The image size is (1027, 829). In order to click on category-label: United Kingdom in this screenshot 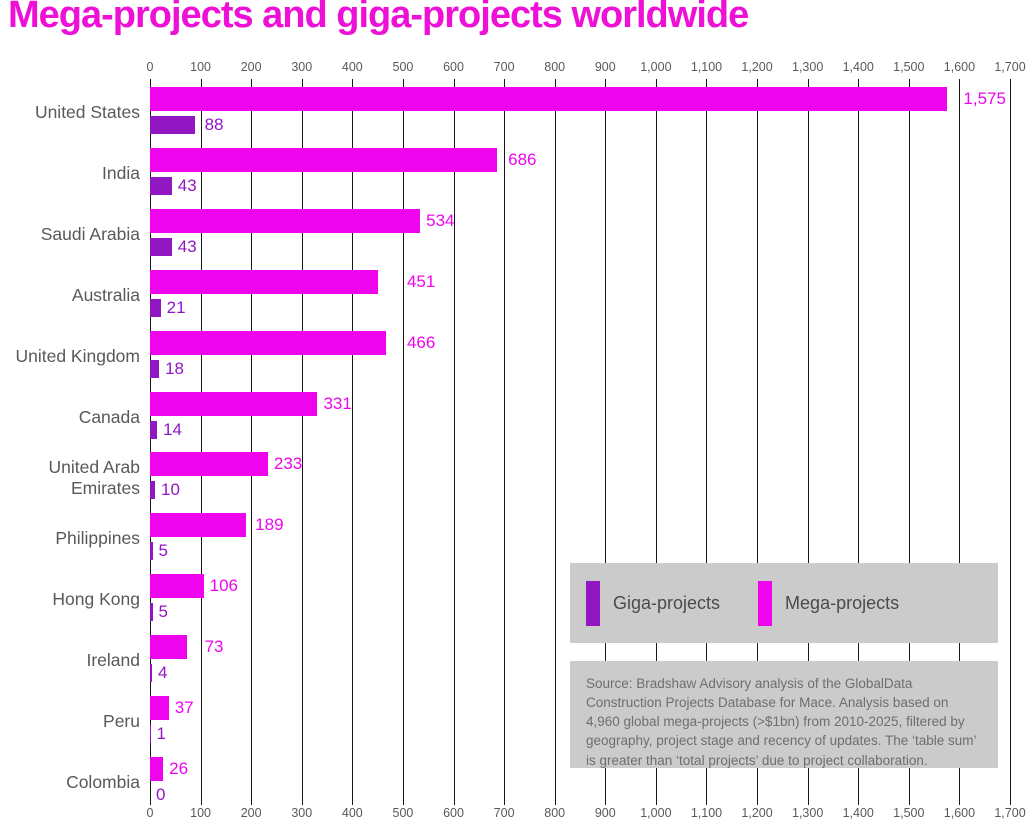, I will do `click(77, 355)`.